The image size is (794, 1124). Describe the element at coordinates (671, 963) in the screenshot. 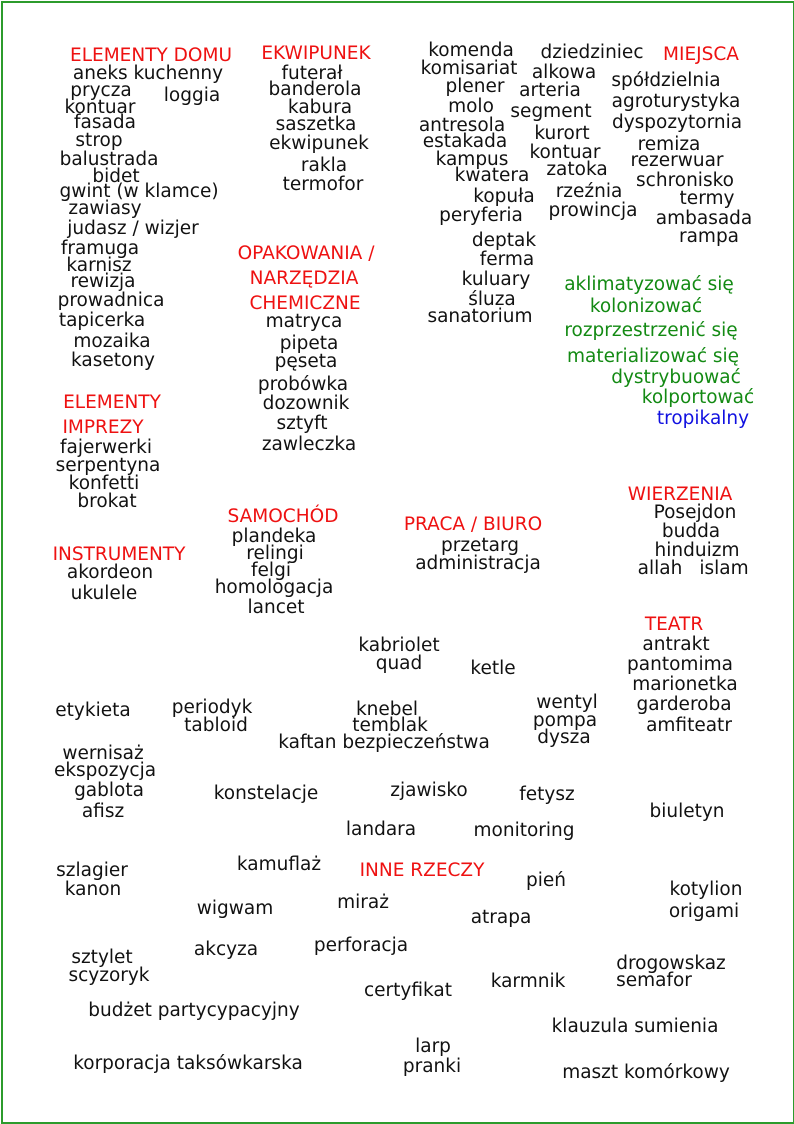

I see `word: drogowskaz` at that location.